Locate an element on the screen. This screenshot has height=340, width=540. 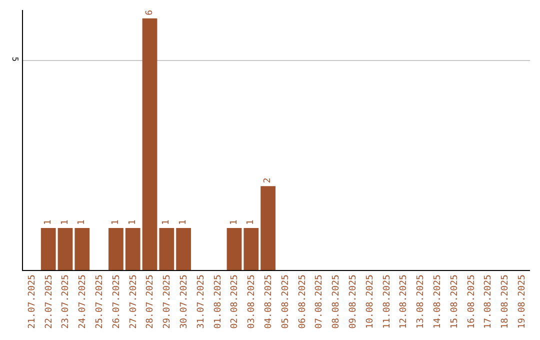
x-tick-label: 27.07.2025 is located at coordinates (133, 301).